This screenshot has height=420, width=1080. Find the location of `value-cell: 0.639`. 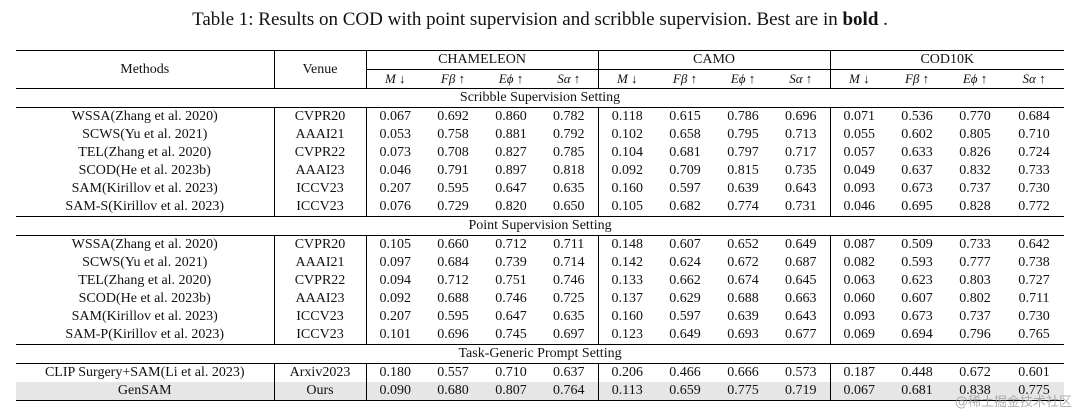

value-cell: 0.639 is located at coordinates (743, 317).